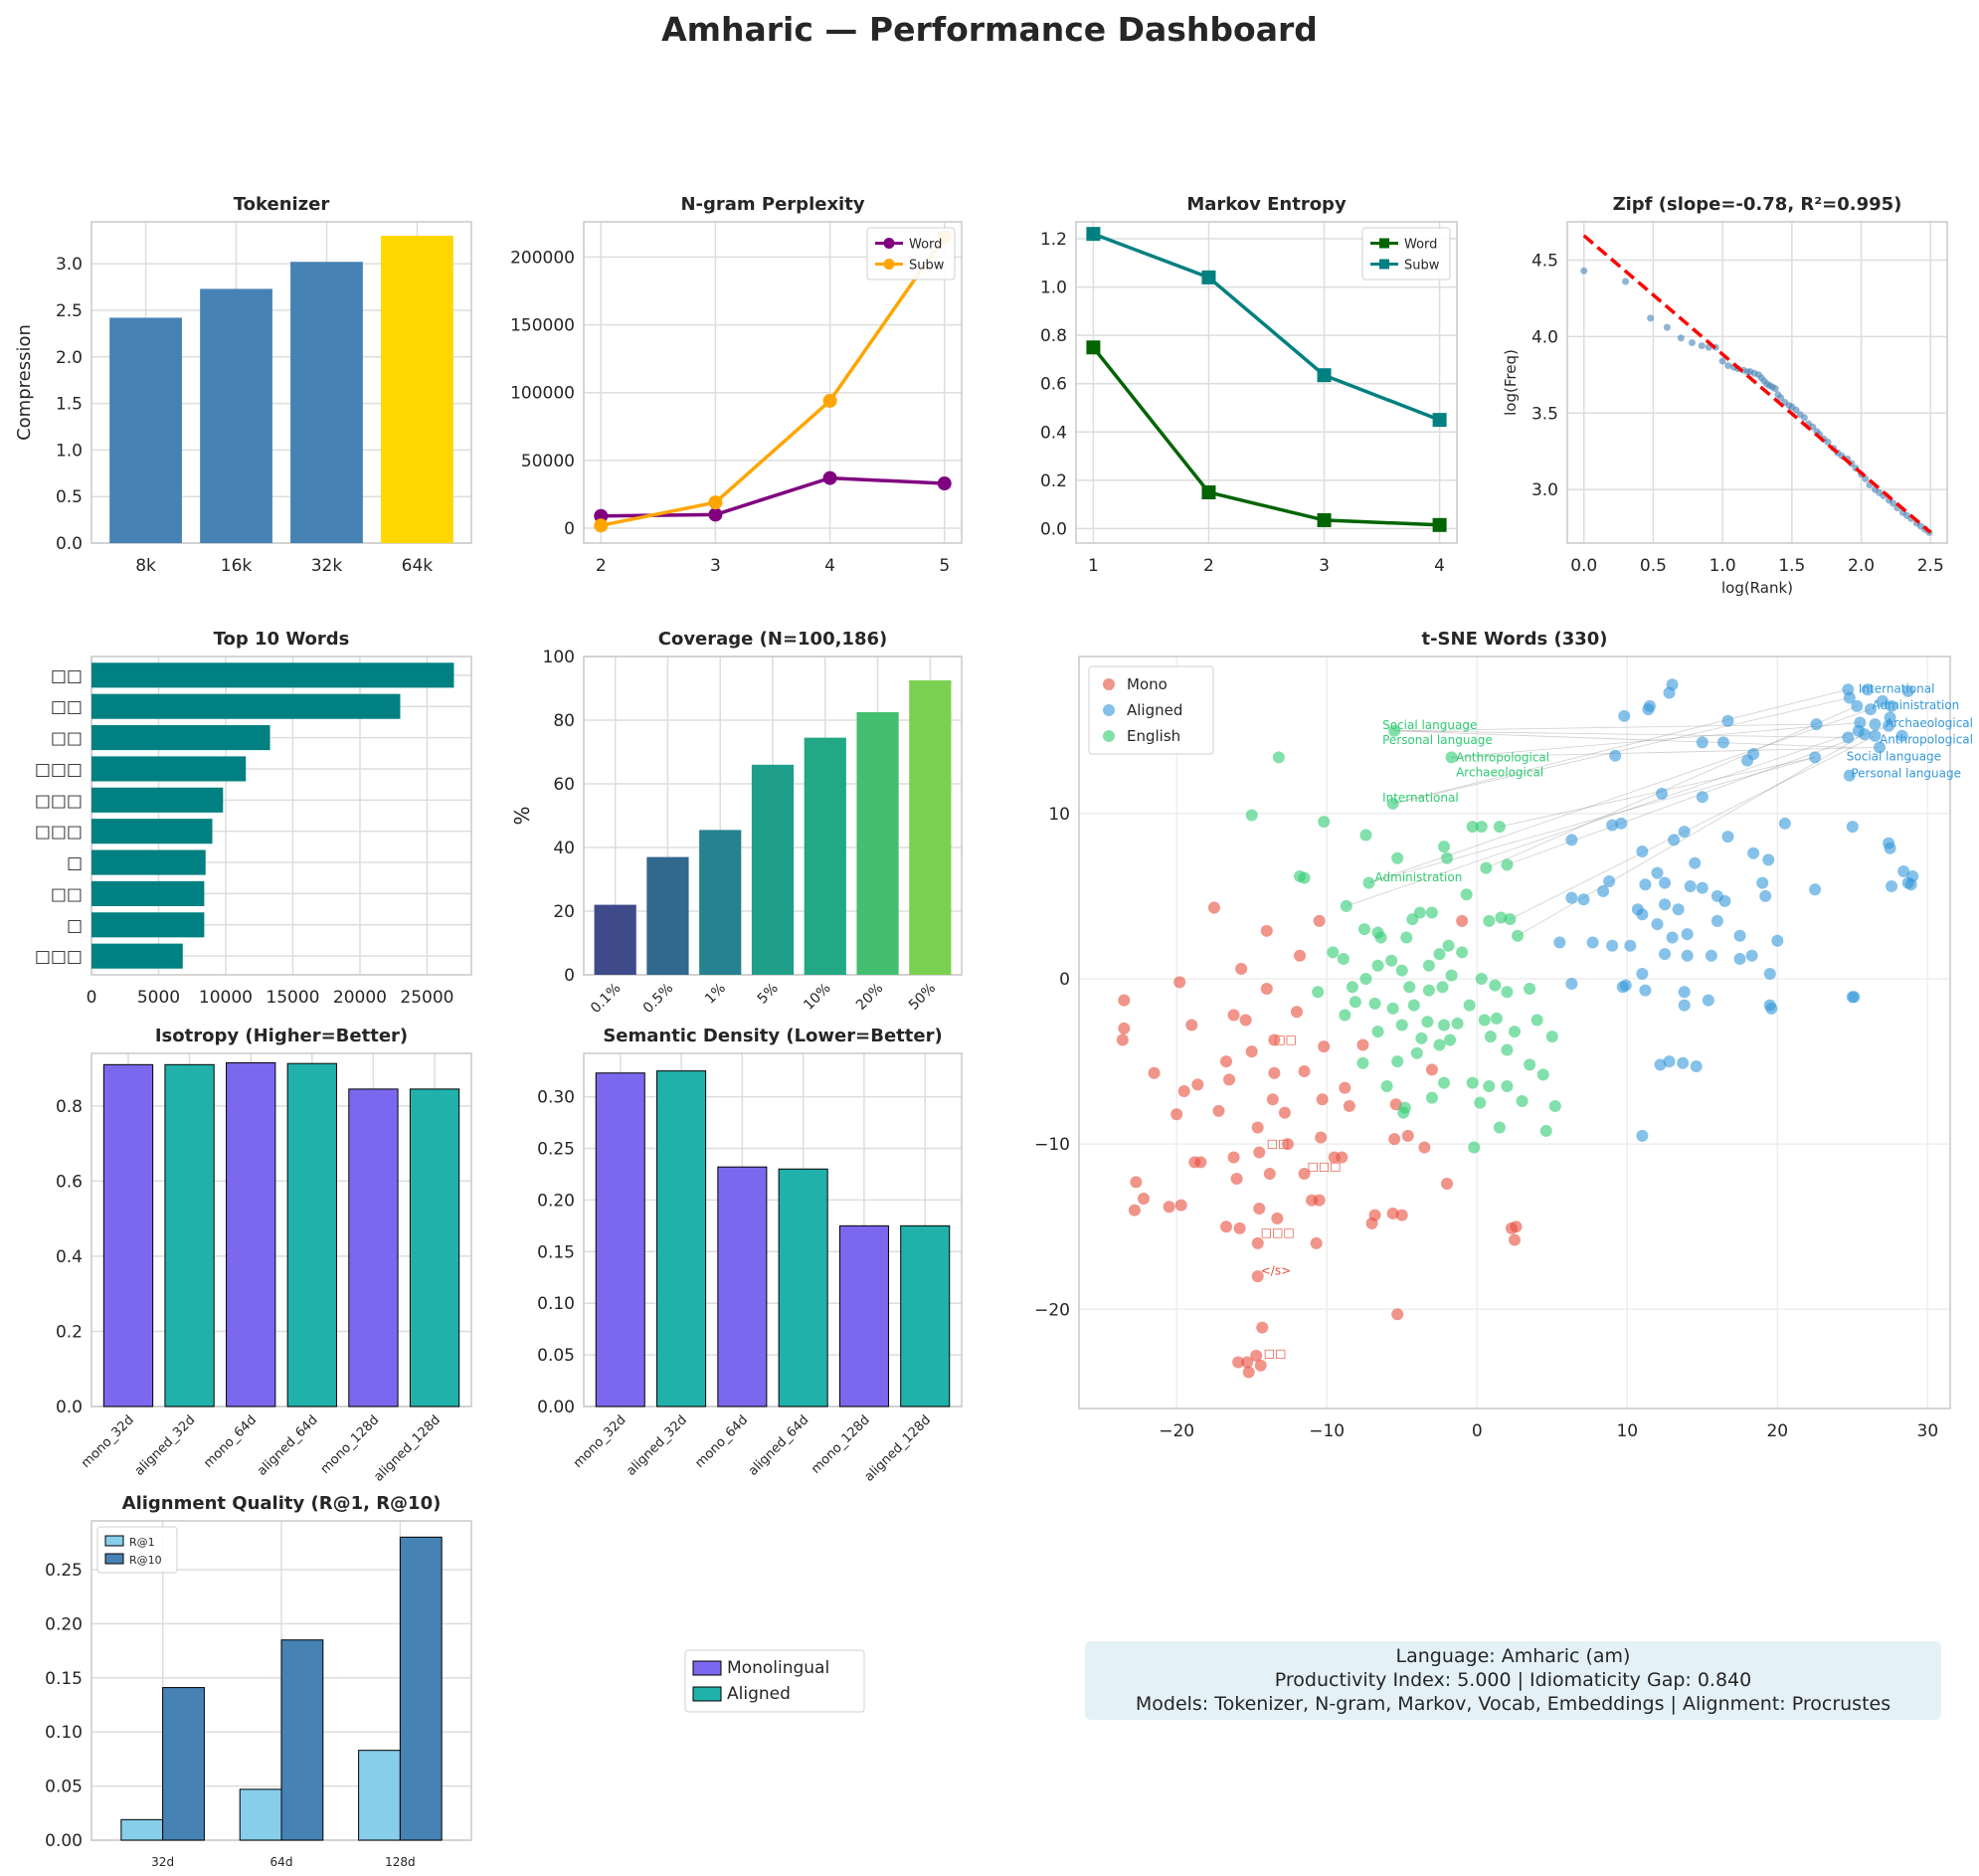 This screenshot has height=1876, width=1979. I want to click on link-line, so click(1693, 827).